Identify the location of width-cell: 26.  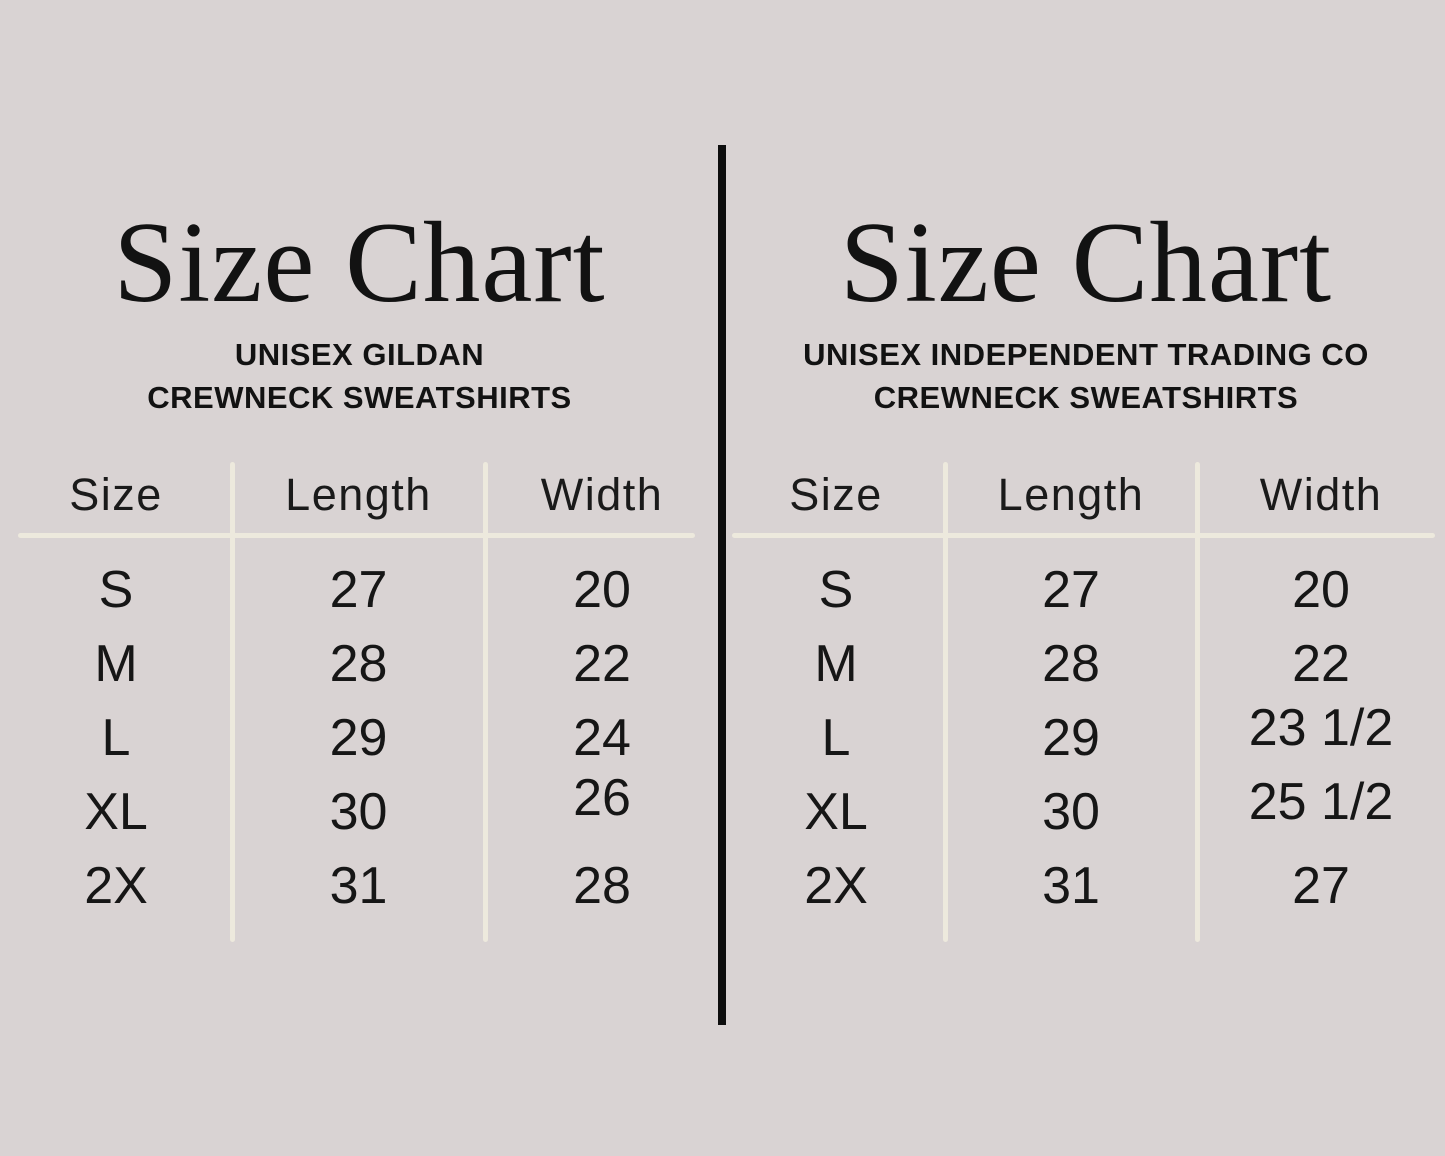
(602, 798).